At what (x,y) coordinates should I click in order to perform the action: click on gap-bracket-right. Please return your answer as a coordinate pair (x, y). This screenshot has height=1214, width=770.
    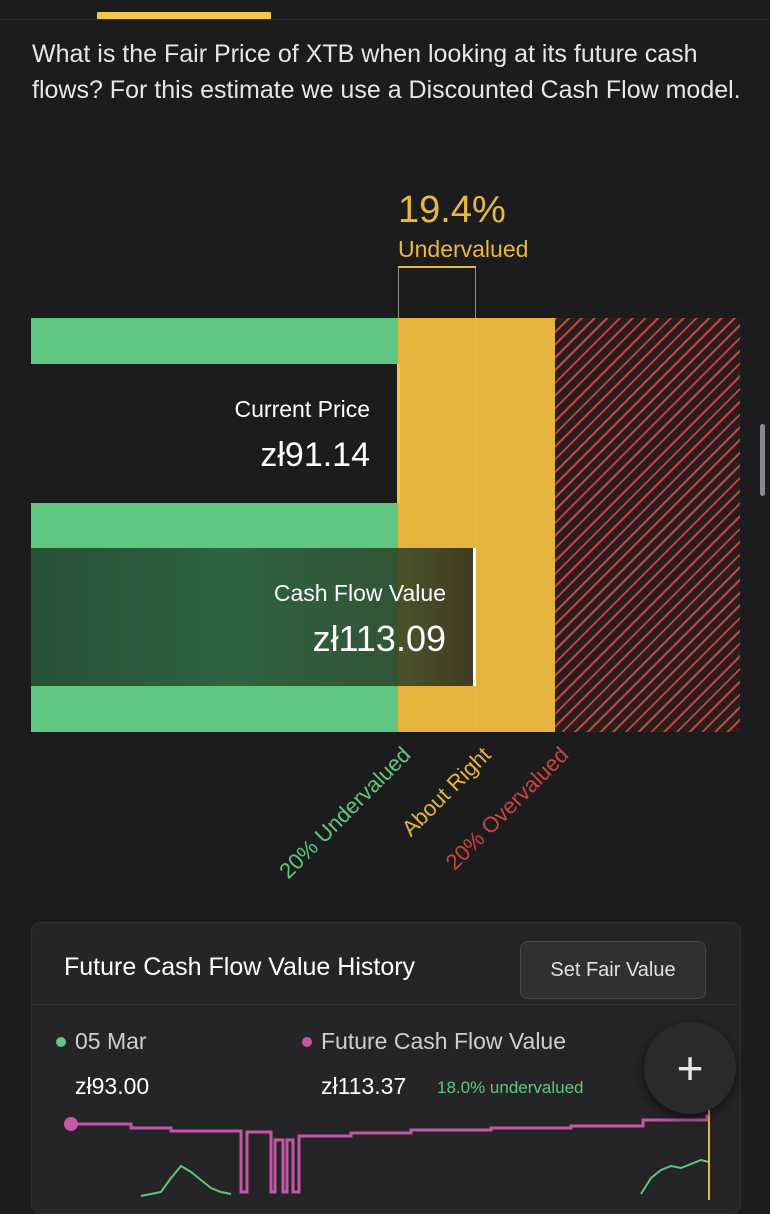
    Looking at the image, I should click on (475, 293).